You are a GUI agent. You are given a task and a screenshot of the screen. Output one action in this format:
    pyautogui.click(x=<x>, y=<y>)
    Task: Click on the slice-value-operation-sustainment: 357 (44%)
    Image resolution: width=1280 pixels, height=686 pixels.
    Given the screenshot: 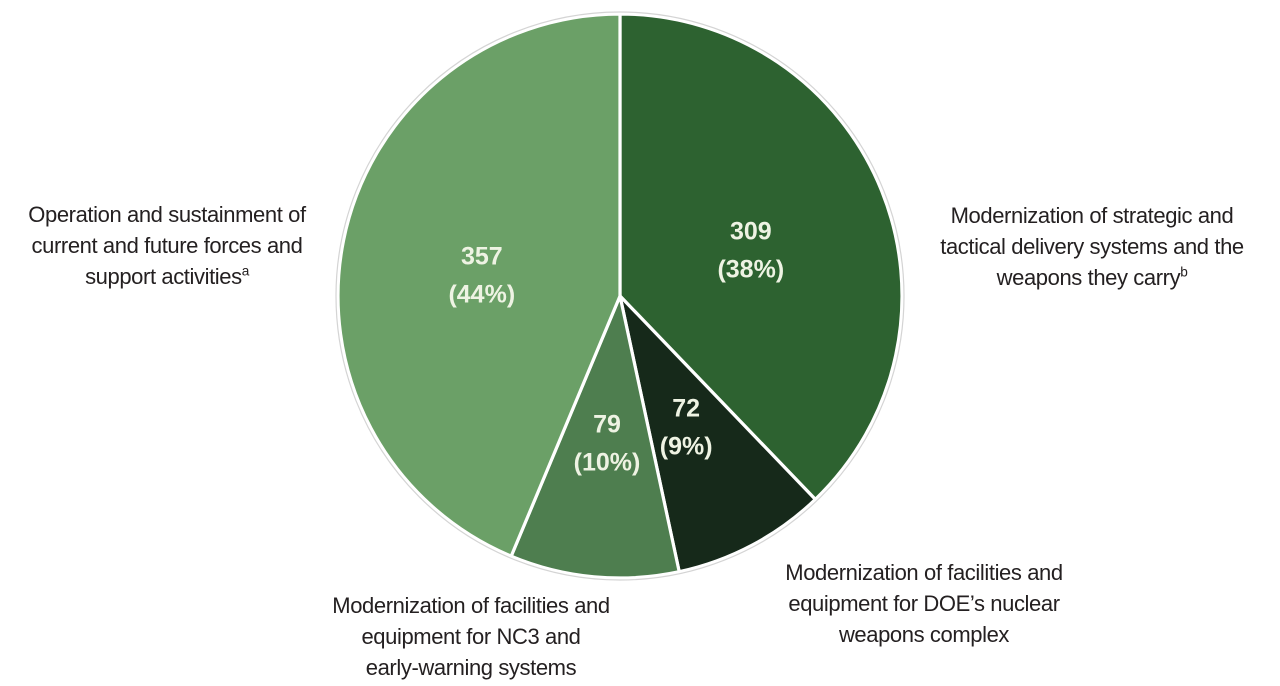 What is the action you would take?
    pyautogui.click(x=481, y=275)
    